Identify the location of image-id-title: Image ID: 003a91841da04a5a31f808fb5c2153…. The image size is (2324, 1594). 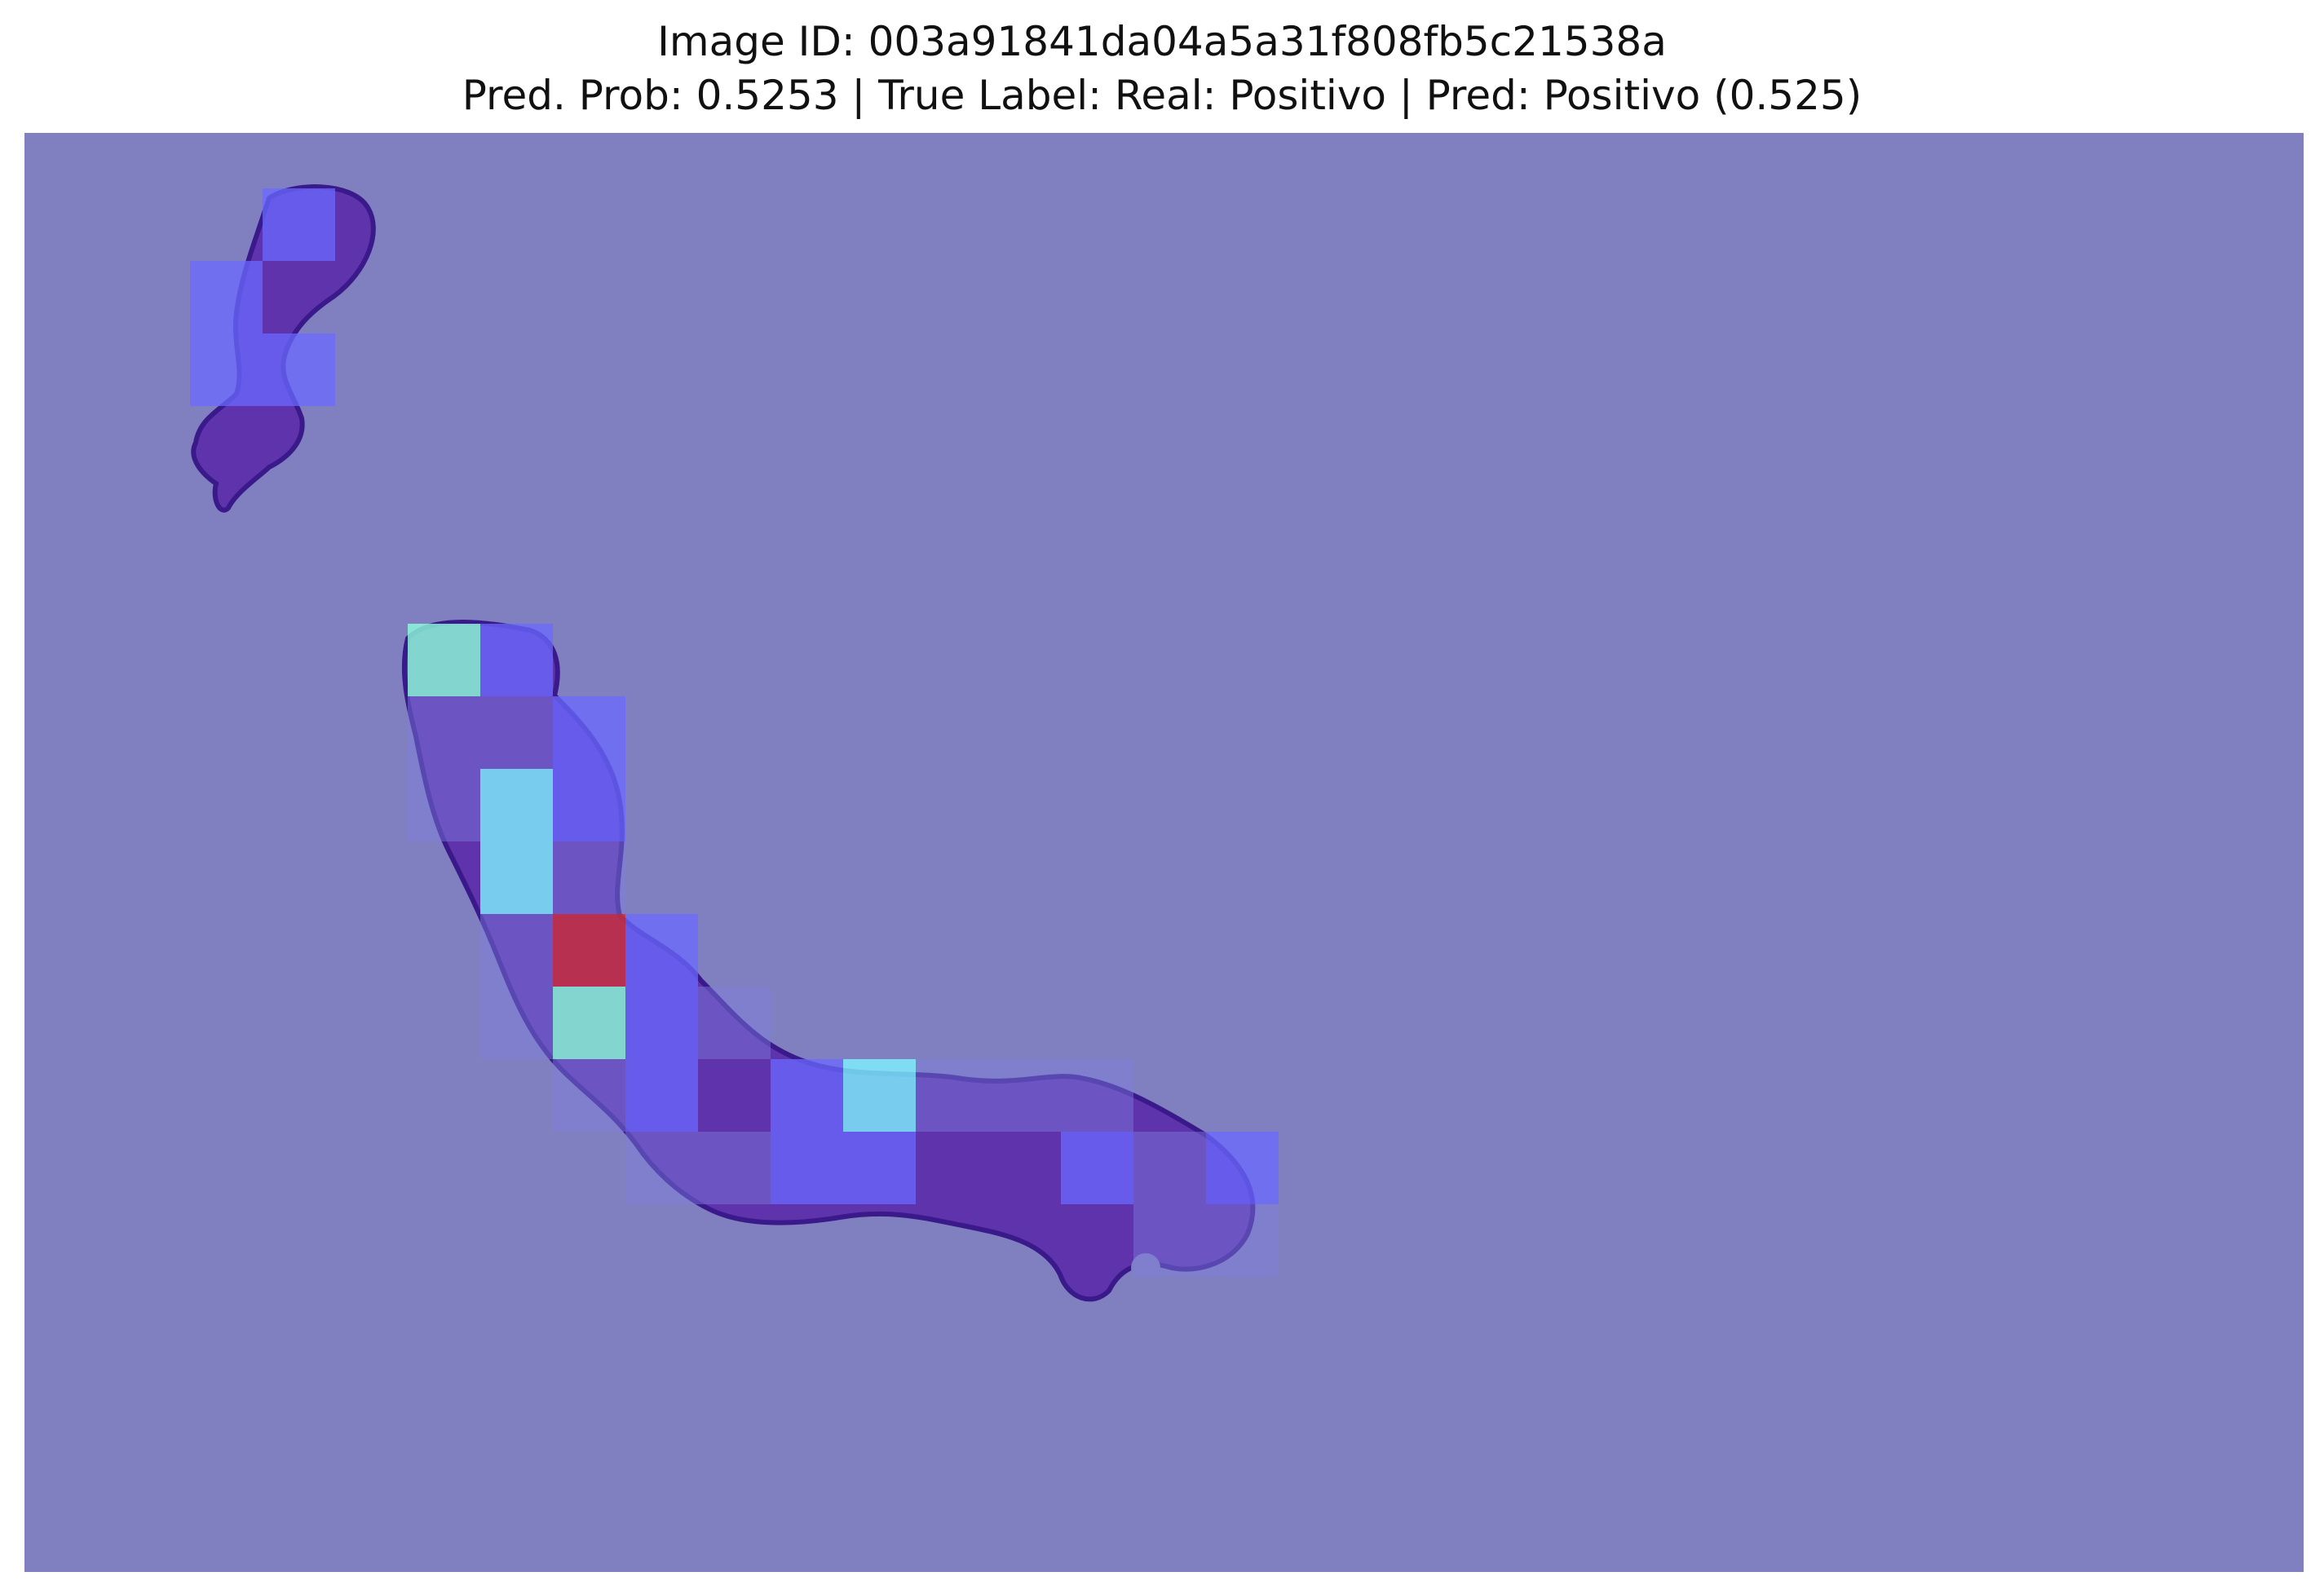
(1162, 41).